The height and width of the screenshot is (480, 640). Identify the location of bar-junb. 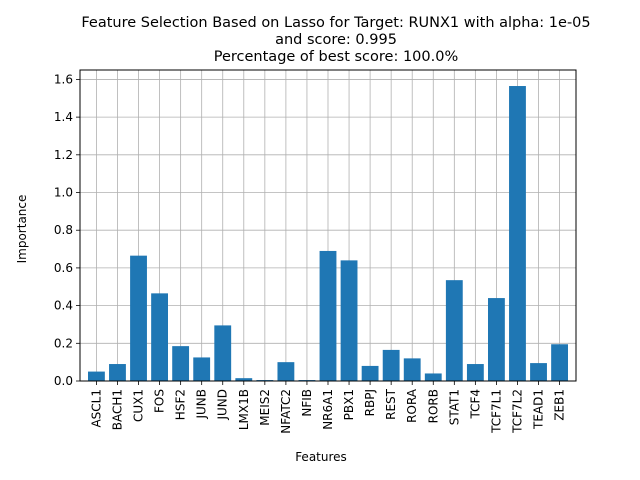
(202, 369).